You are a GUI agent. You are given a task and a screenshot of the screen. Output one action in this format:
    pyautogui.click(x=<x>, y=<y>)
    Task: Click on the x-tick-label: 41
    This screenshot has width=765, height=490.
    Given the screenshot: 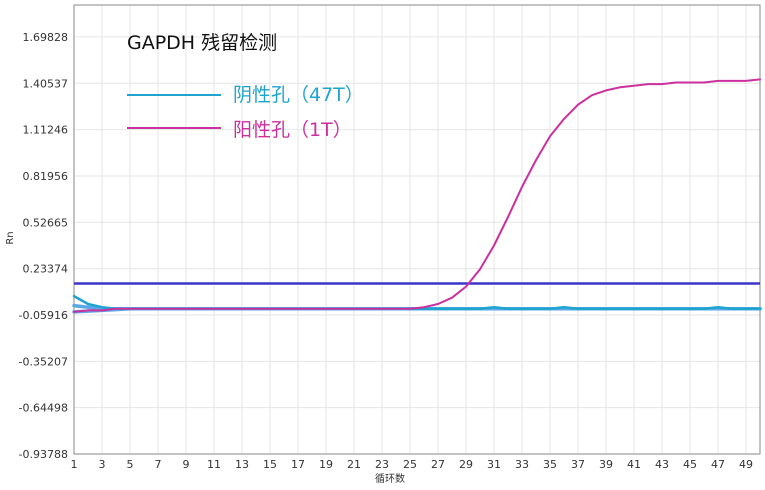 What is the action you would take?
    pyautogui.click(x=634, y=464)
    